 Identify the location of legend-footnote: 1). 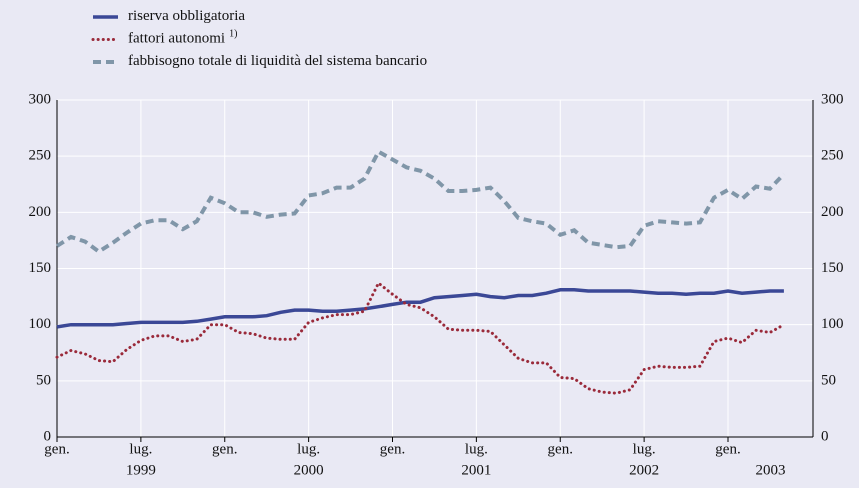
(233, 34).